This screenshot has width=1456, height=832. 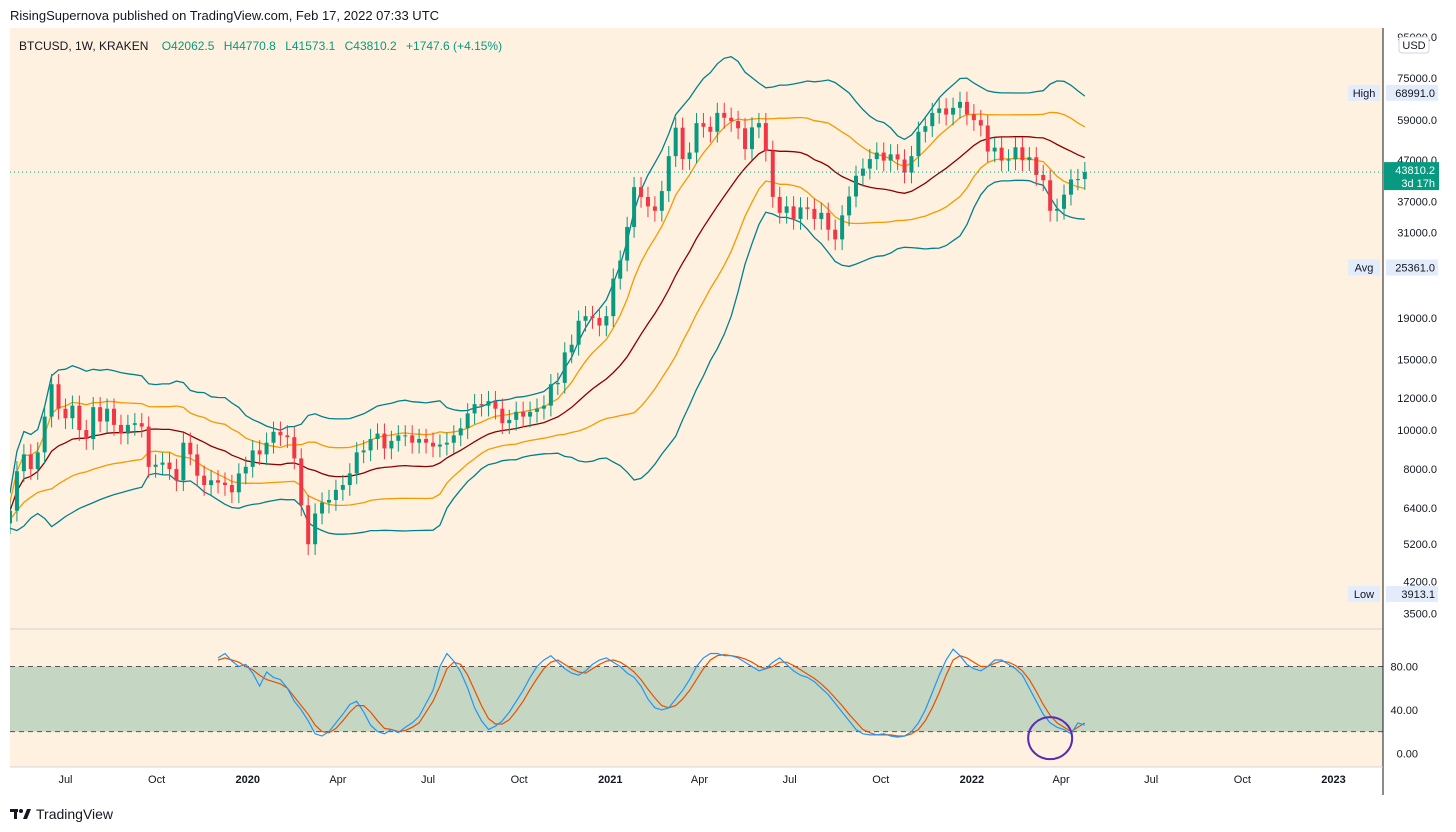 I want to click on last-price-value: 43810.2, so click(x=1415, y=171).